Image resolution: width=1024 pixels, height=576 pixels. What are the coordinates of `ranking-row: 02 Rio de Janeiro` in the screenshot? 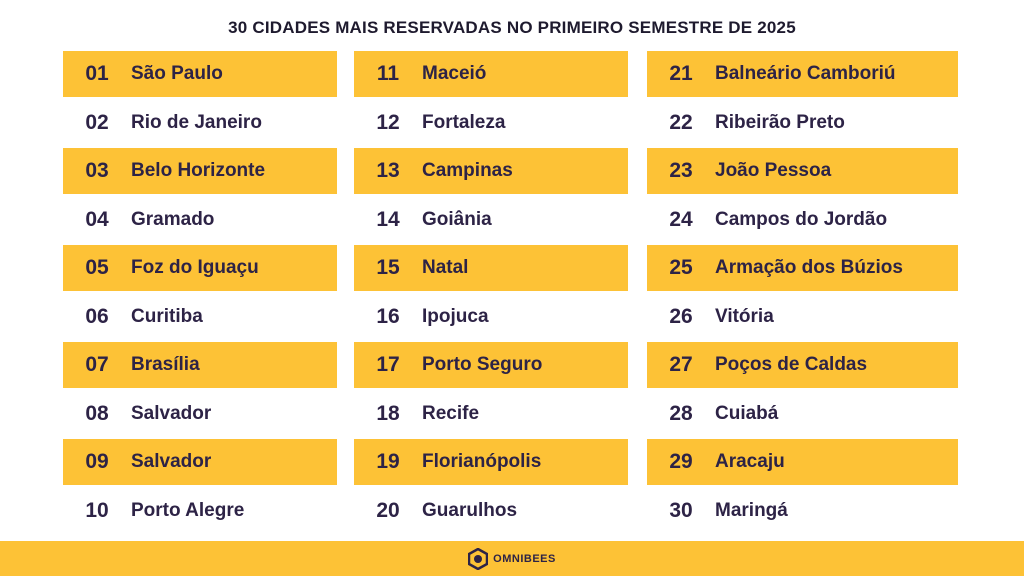 It's located at (200, 123).